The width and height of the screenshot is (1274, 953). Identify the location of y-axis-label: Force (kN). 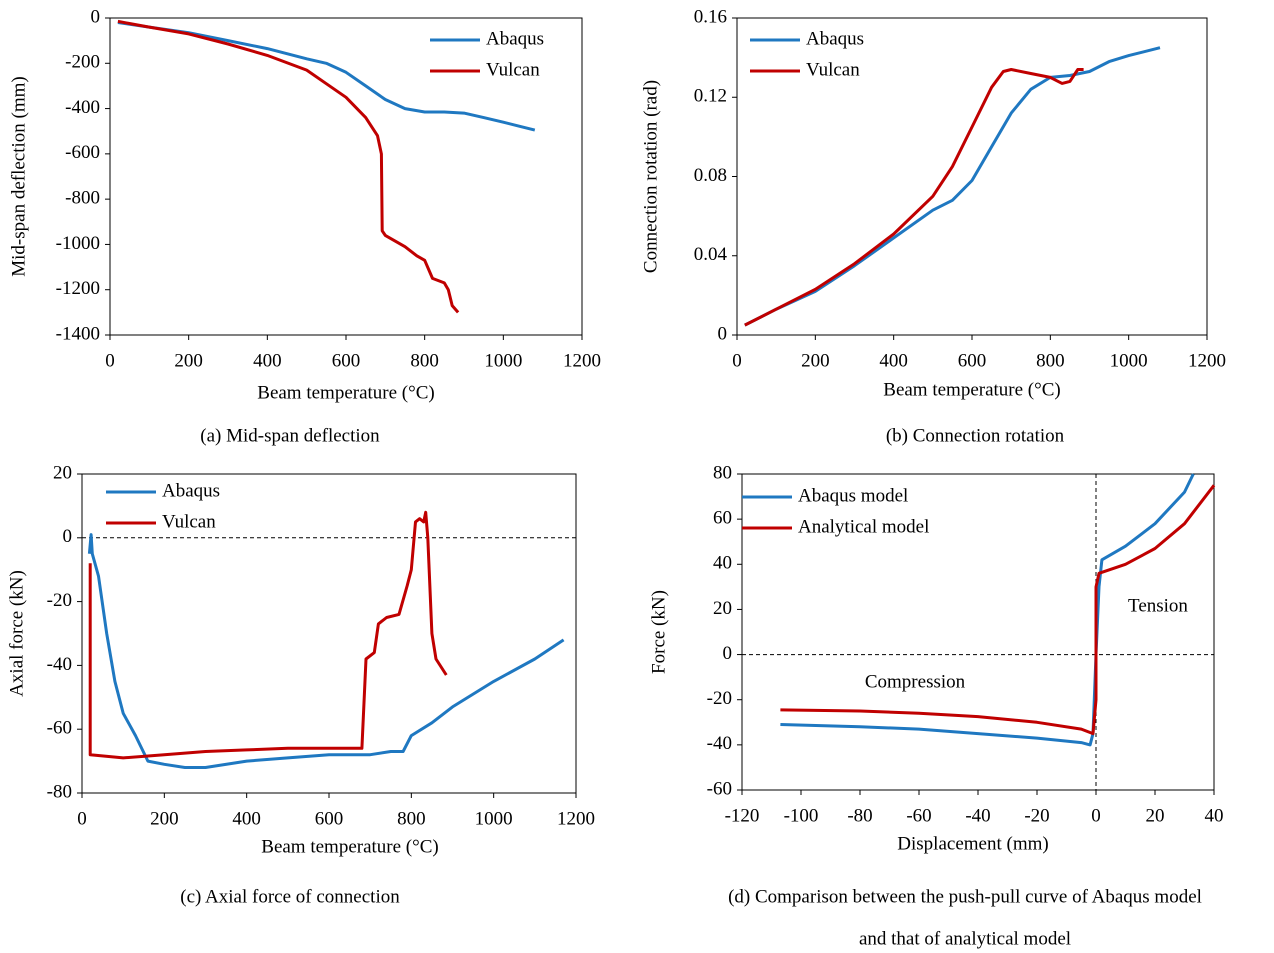
(658, 632).